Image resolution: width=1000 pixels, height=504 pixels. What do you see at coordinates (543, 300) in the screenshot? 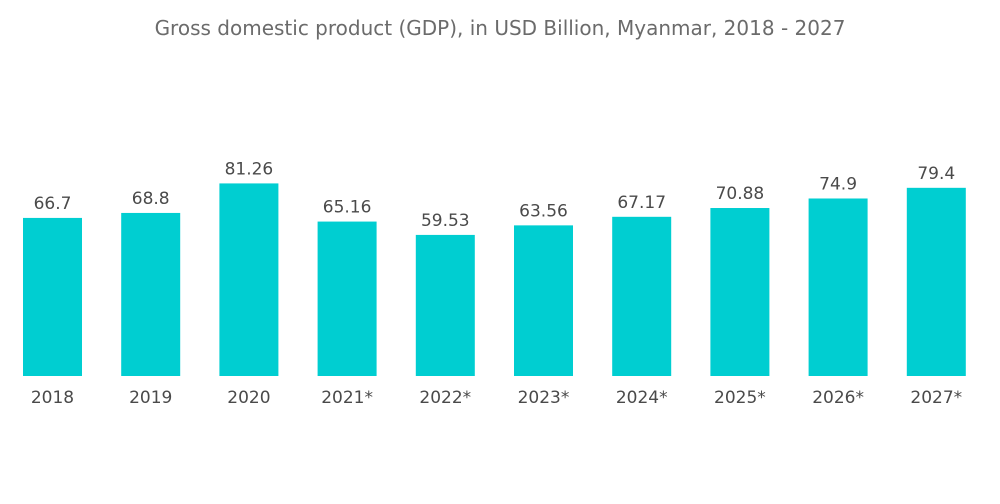
I see `bar-2023` at bounding box center [543, 300].